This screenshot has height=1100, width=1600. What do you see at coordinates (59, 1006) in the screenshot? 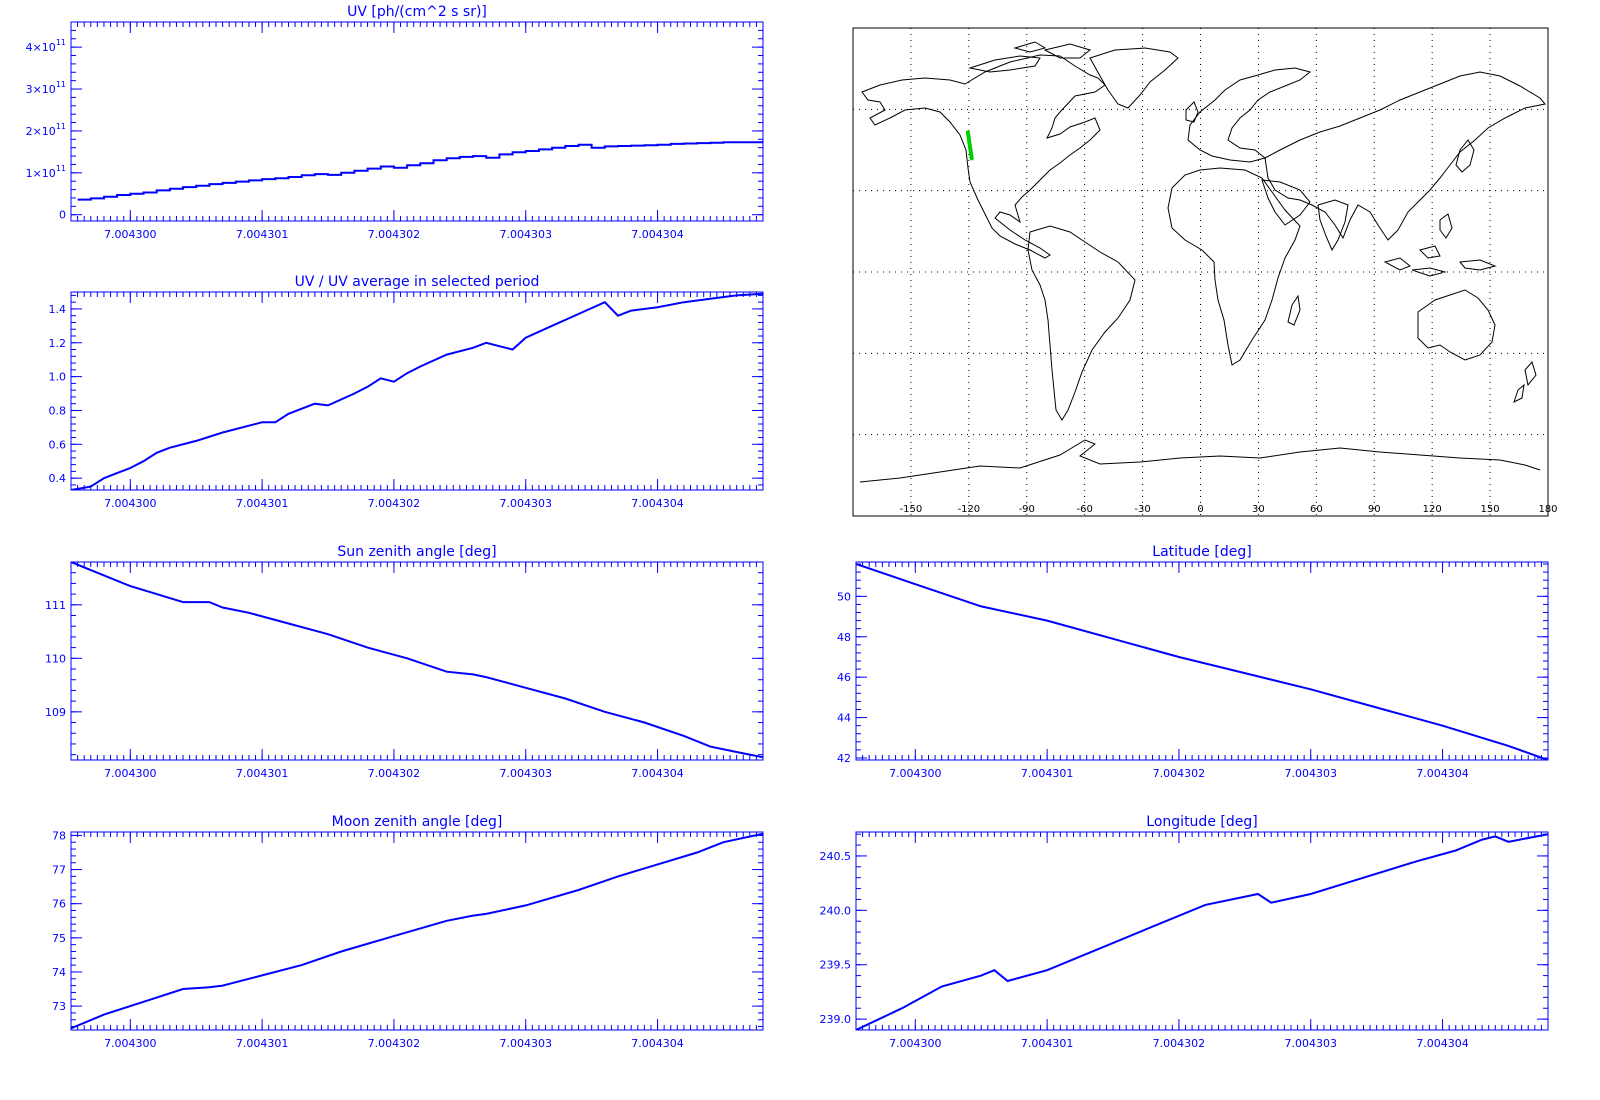
I see `y-tick-label: 73` at bounding box center [59, 1006].